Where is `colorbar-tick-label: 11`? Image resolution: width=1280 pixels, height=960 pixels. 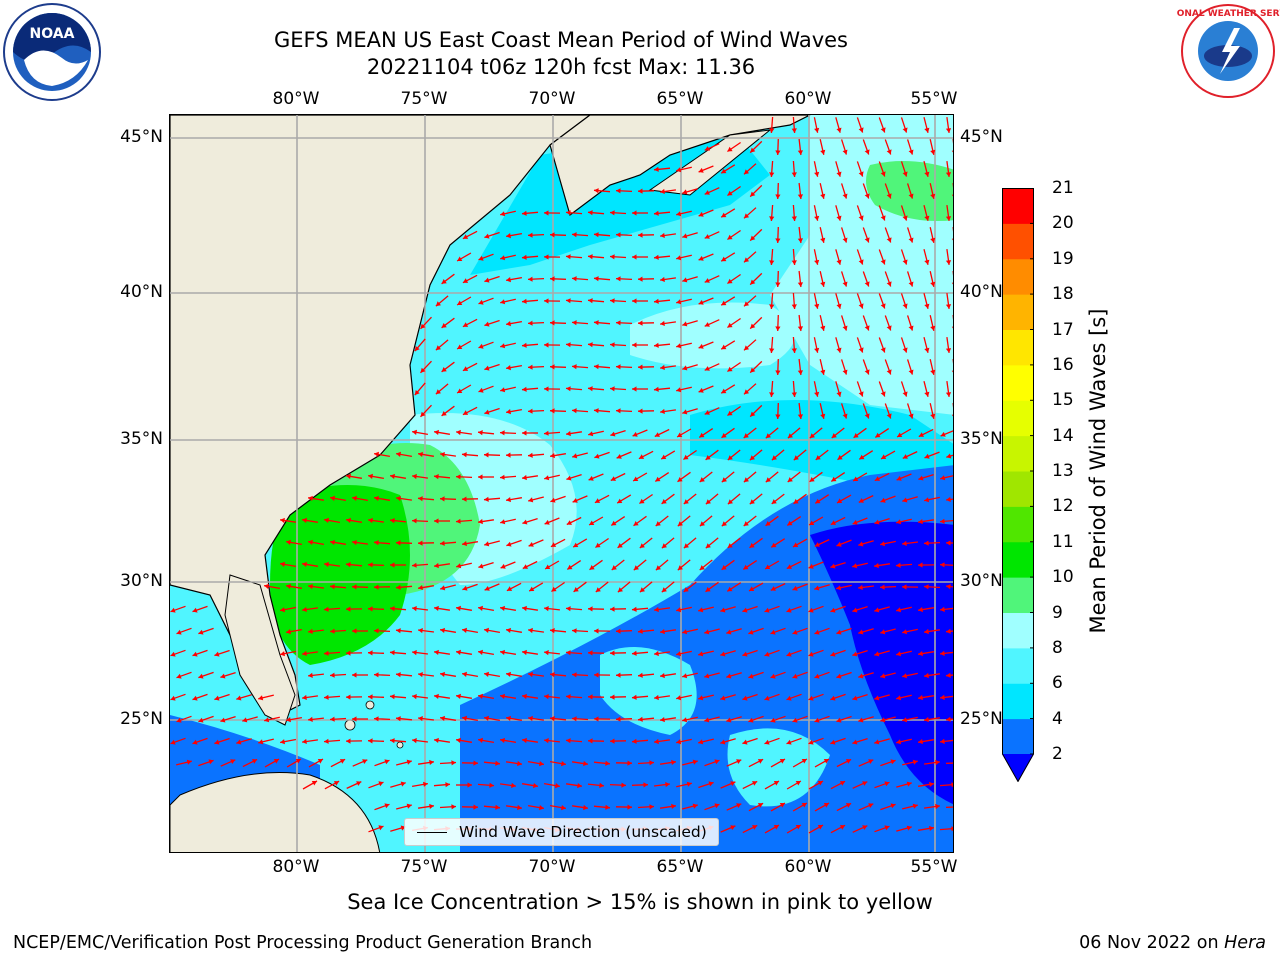
colorbar-tick-label: 11 is located at coordinates (1063, 541).